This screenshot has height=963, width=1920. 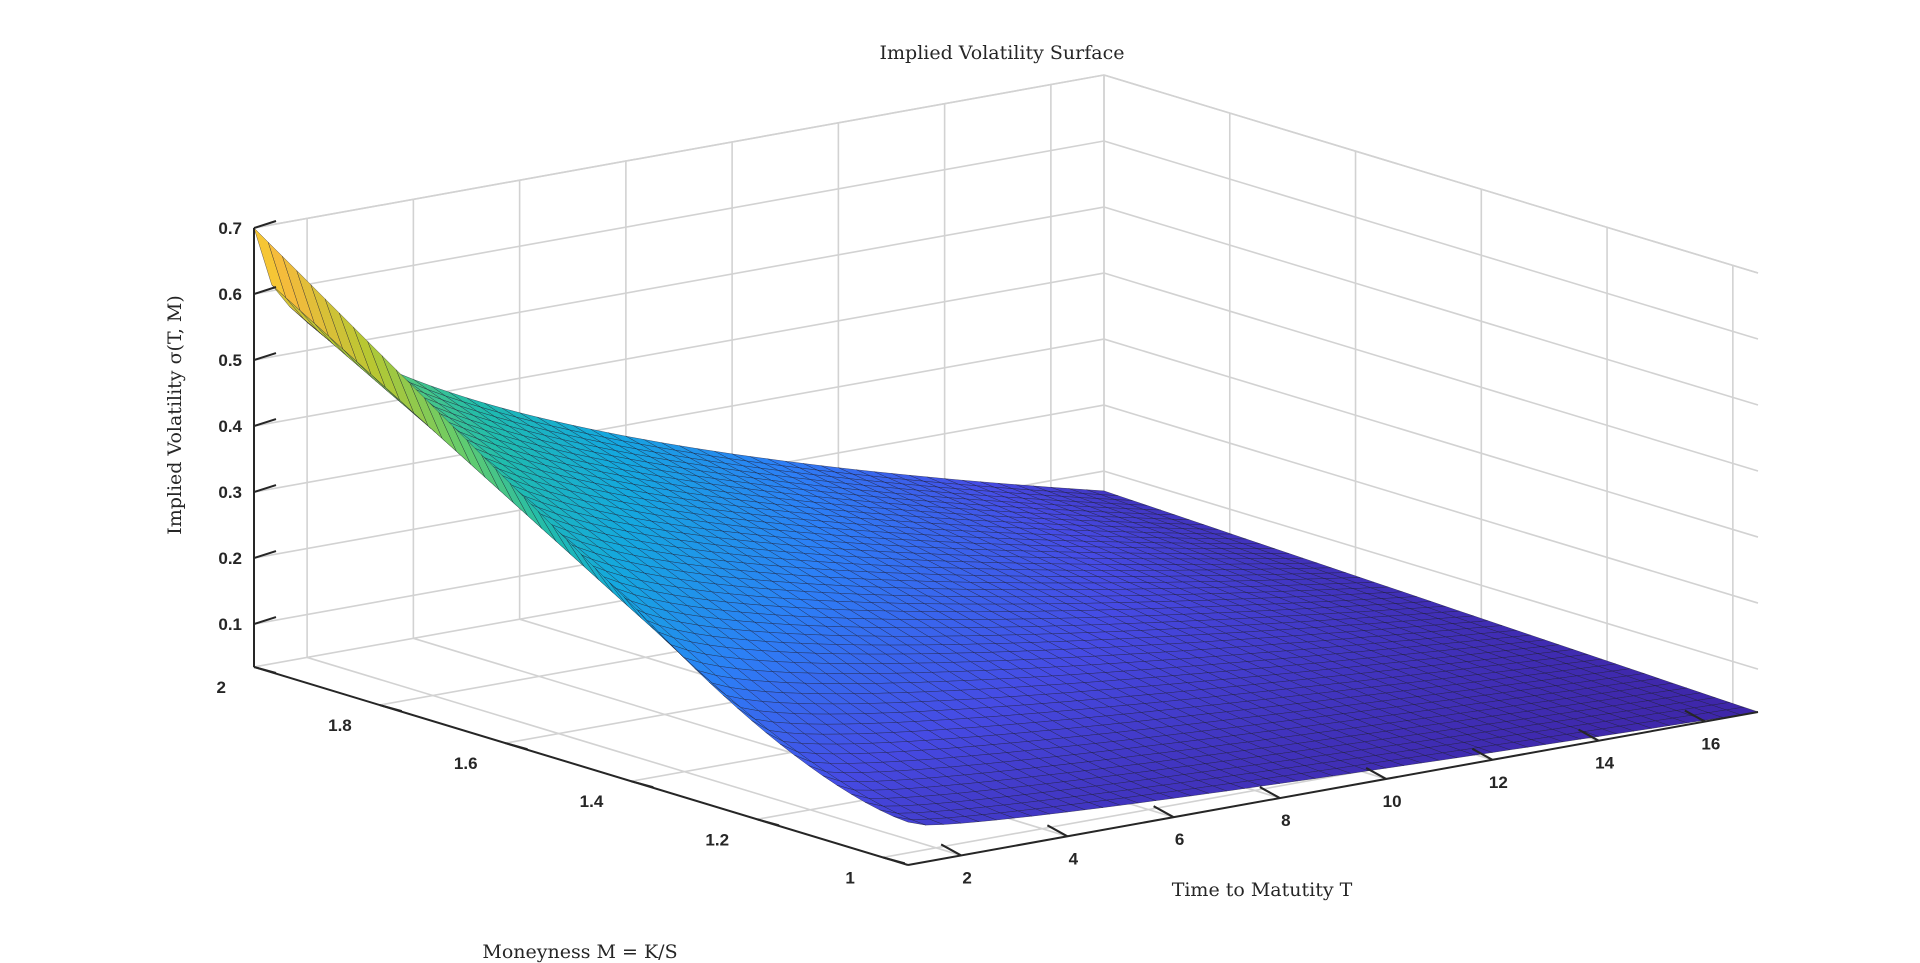 What do you see at coordinates (1285, 820) in the screenshot?
I see `x-tick-label: 8` at bounding box center [1285, 820].